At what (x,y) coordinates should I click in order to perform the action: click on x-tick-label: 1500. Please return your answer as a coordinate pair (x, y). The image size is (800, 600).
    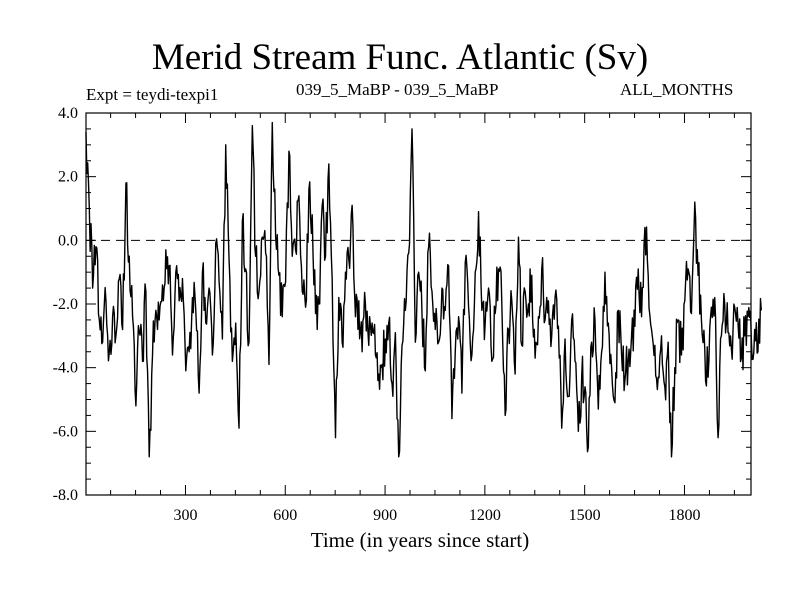
    Looking at the image, I should click on (585, 515).